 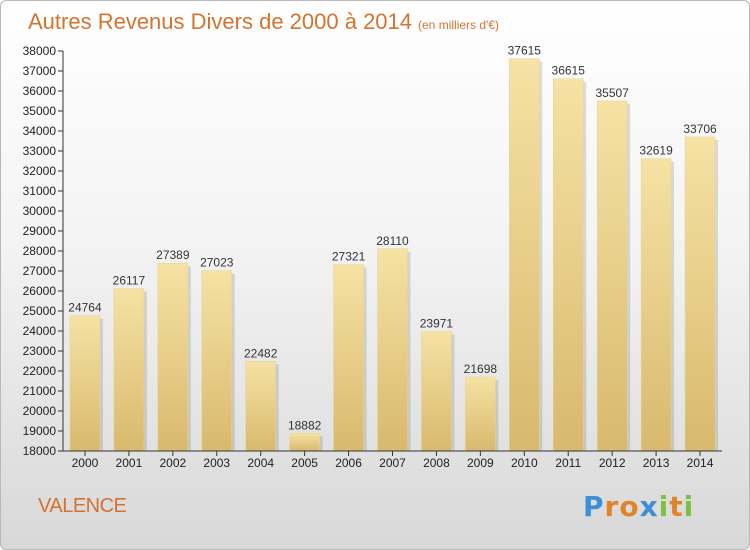 I want to click on y-tick-label: 31000, so click(x=40, y=191).